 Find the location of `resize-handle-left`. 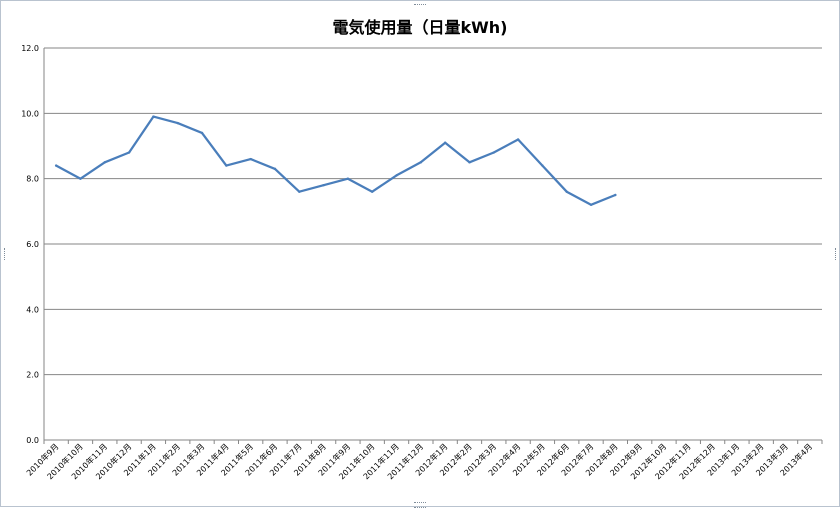

resize-handle-left is located at coordinates (2, 254).